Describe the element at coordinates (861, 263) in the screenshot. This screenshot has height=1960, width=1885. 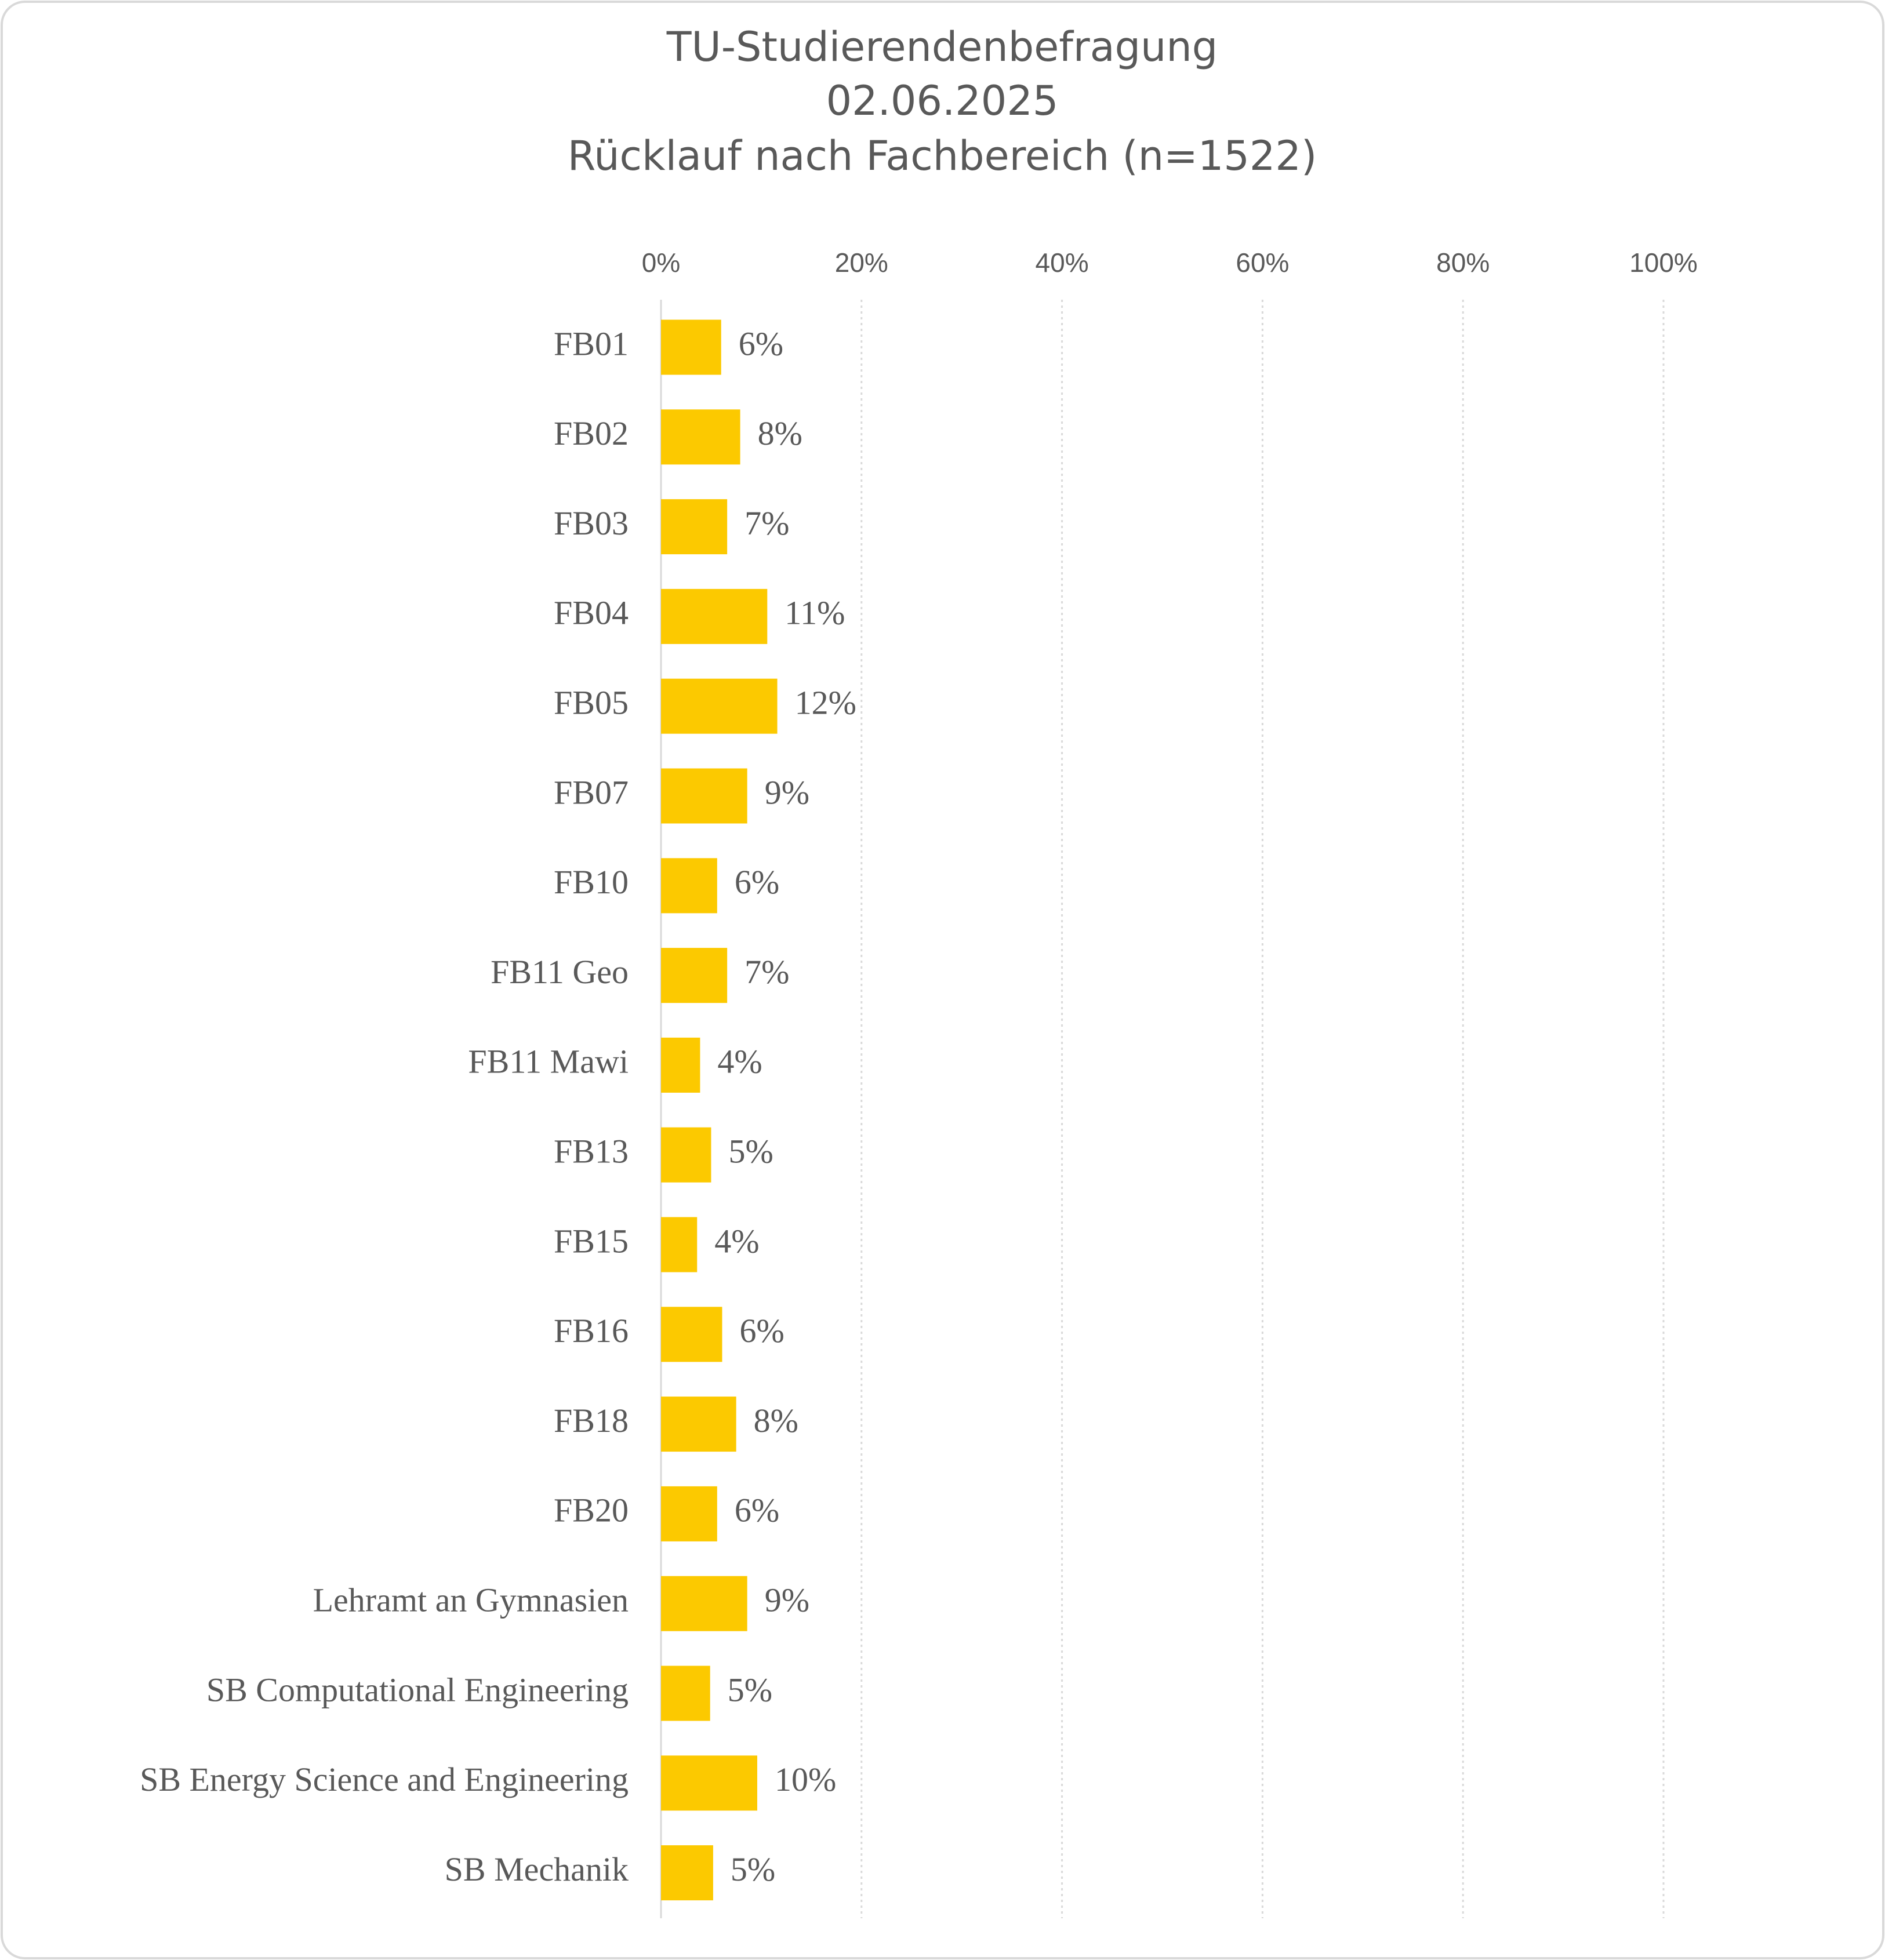
I see `x-tick-label: 20%` at that location.